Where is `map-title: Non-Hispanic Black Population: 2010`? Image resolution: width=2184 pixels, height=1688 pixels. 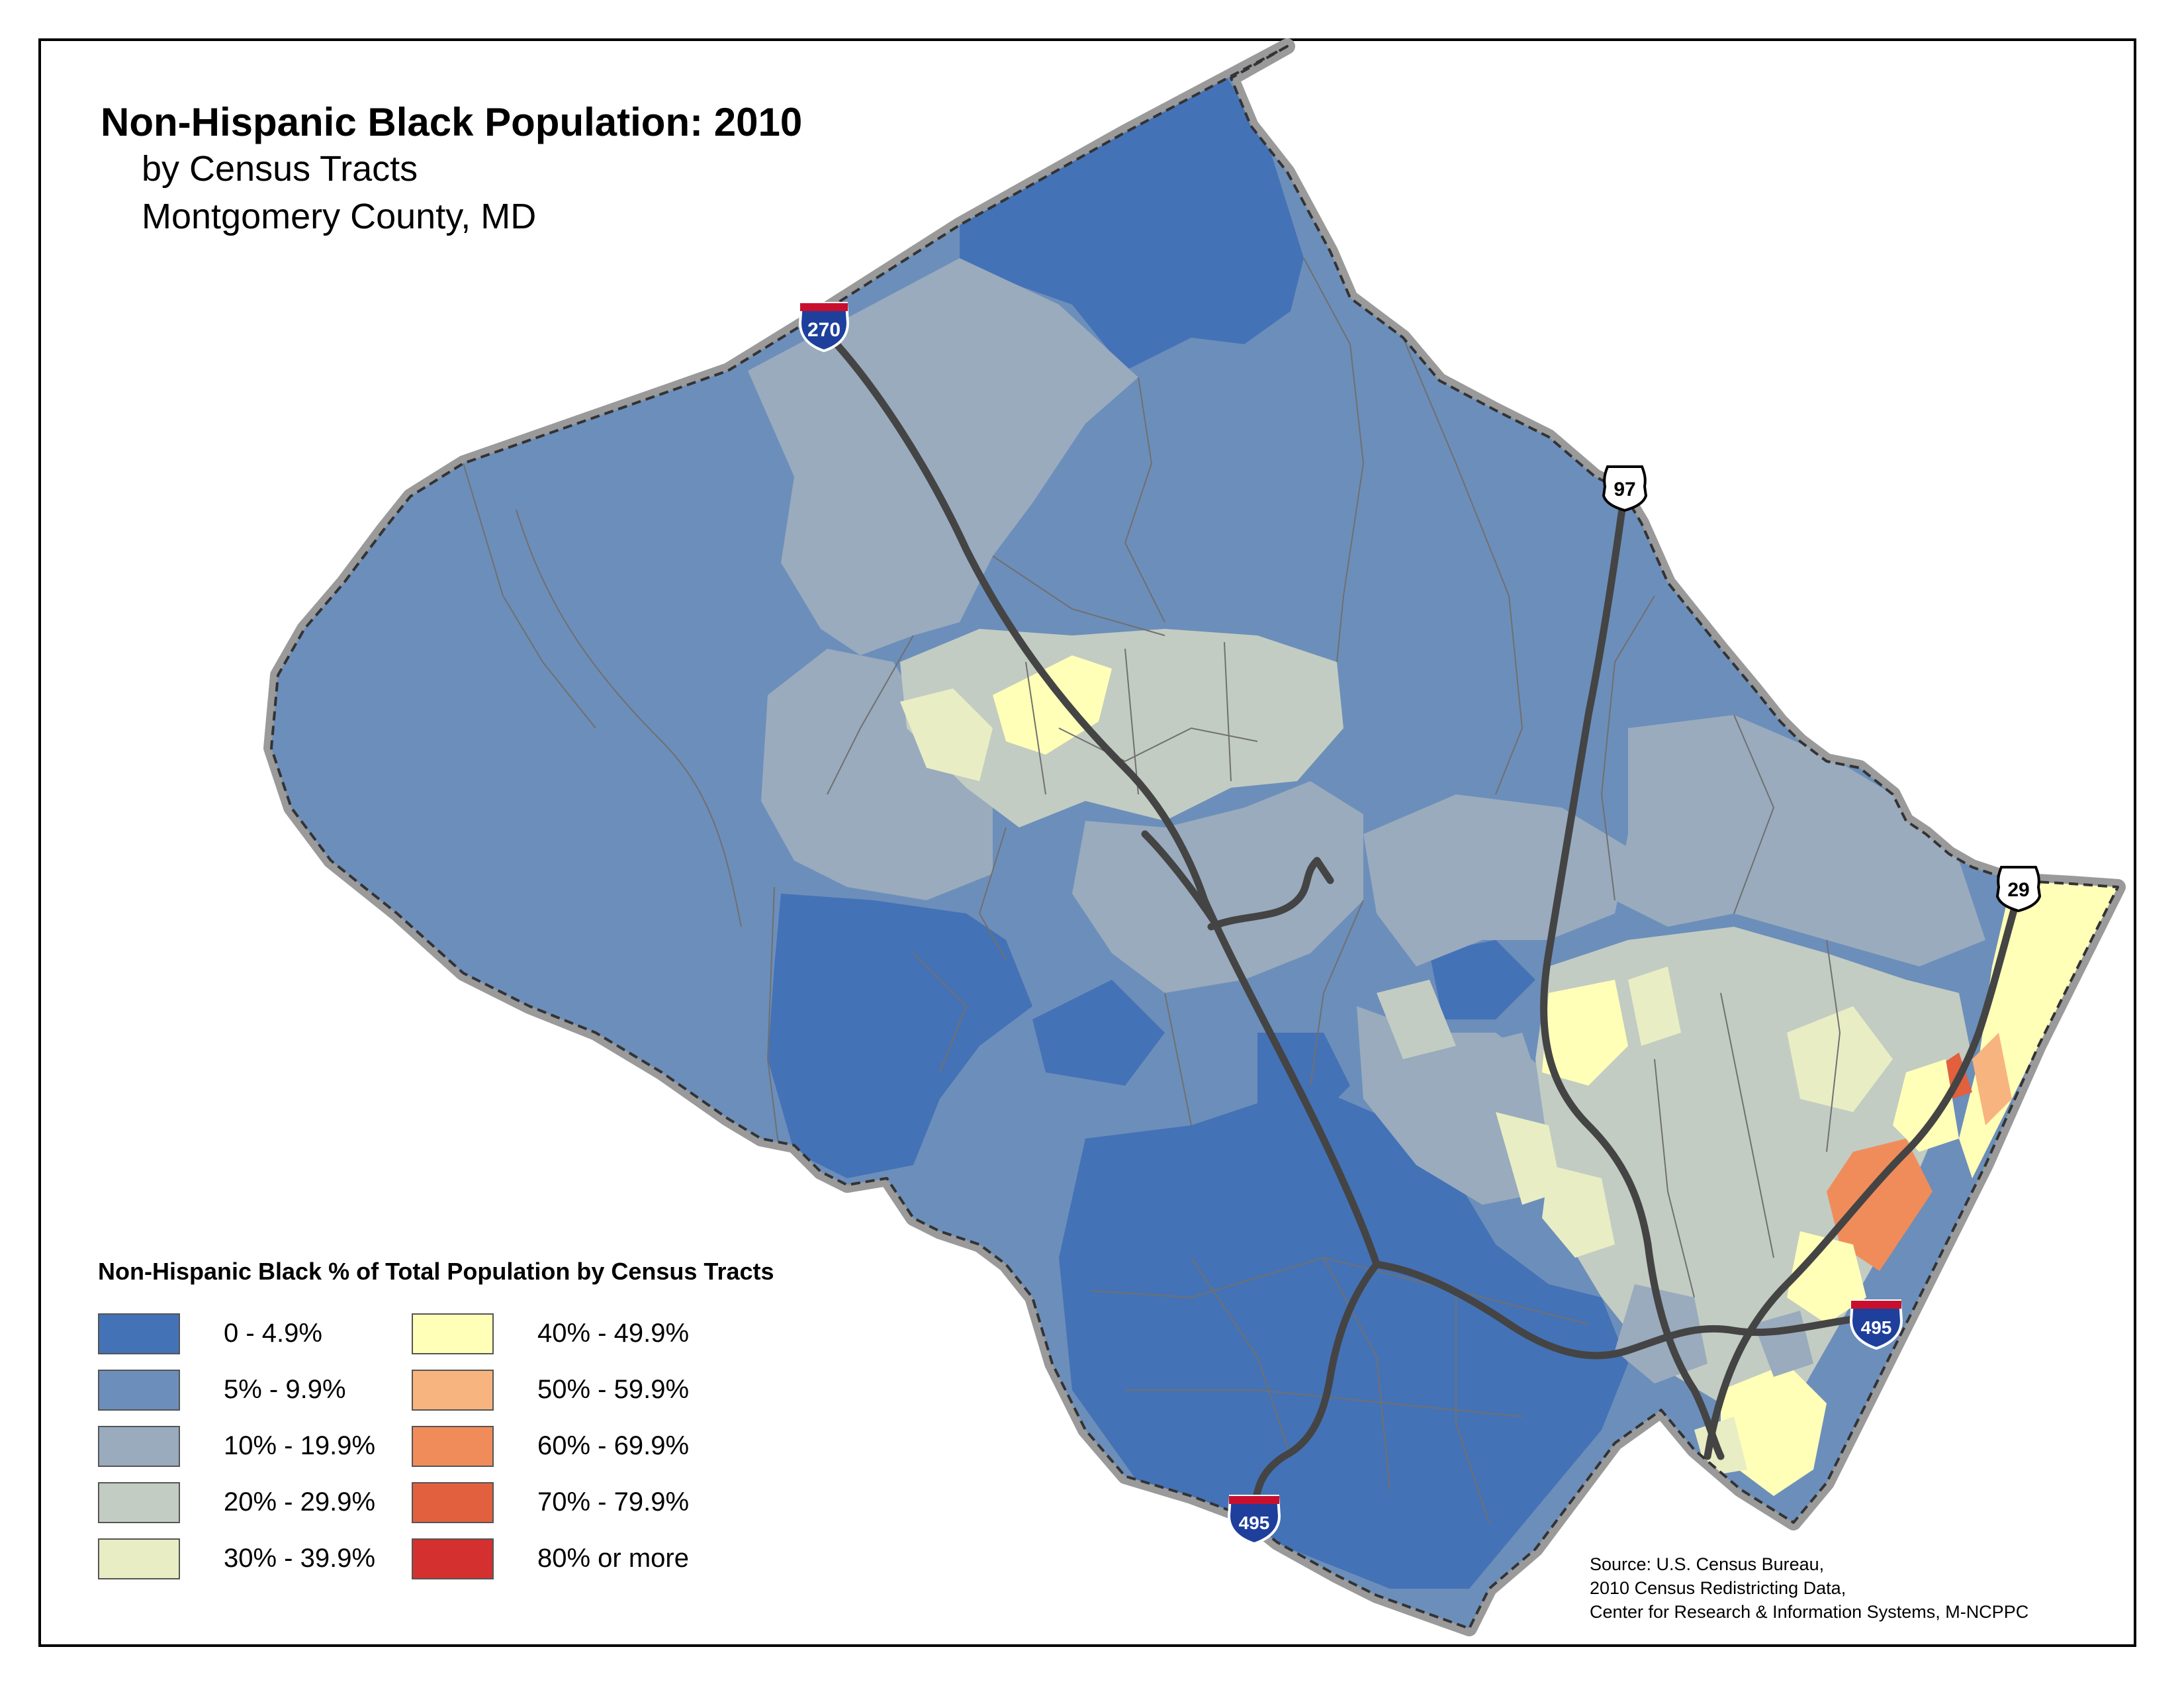
map-title: Non-Hispanic Black Population: 2010 is located at coordinates (452, 122).